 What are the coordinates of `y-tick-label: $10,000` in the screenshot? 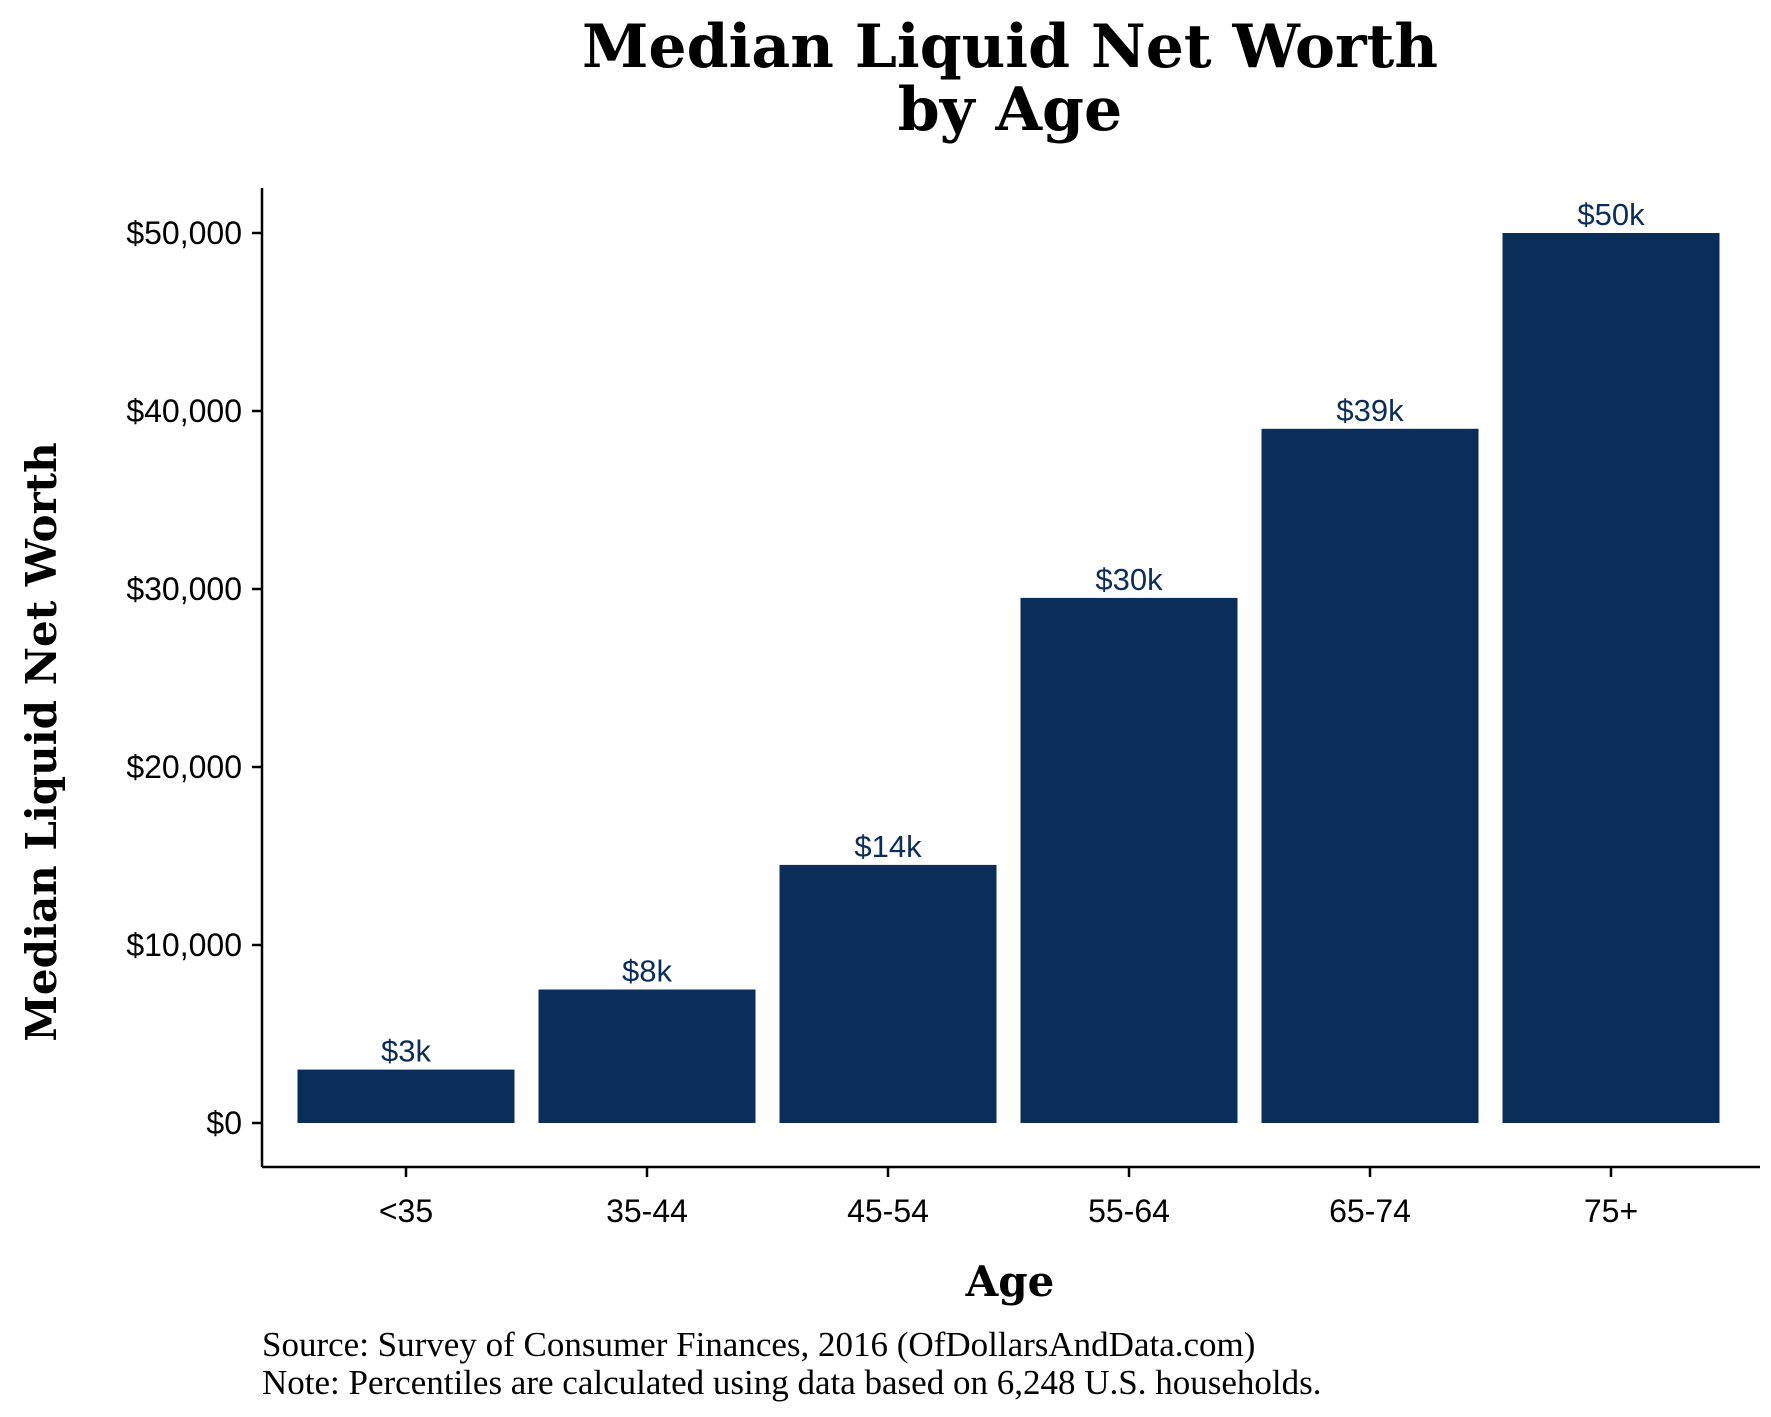 It's located at (184, 945).